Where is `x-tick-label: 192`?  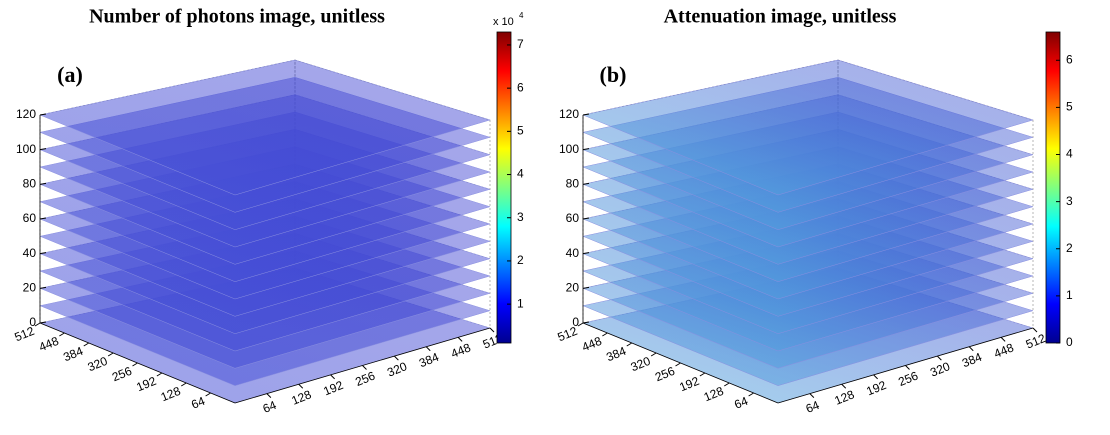
x-tick-label: 192 is located at coordinates (333, 388).